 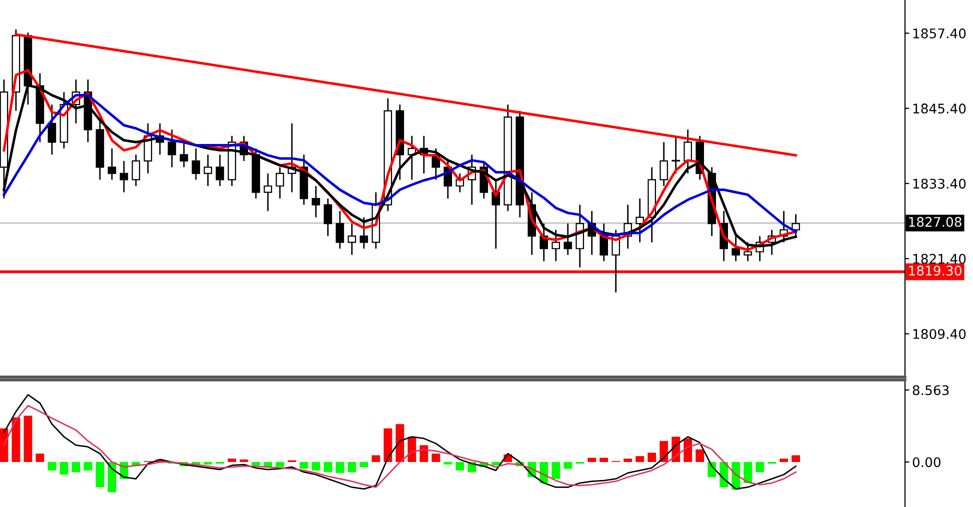 What do you see at coordinates (935, 271) in the screenshot?
I see `ref-line-label: 1819.30` at bounding box center [935, 271].